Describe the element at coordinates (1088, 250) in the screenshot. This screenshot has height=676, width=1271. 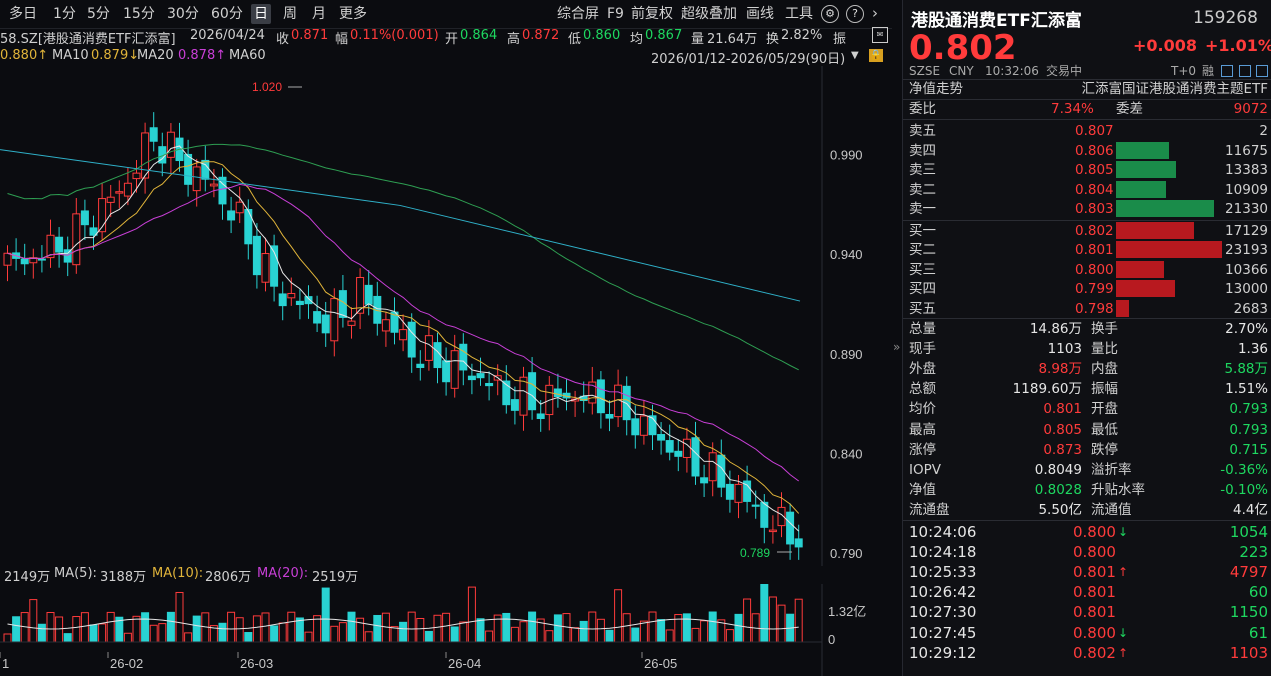
I see `bid-row: 买二 0.801 23193` at that location.